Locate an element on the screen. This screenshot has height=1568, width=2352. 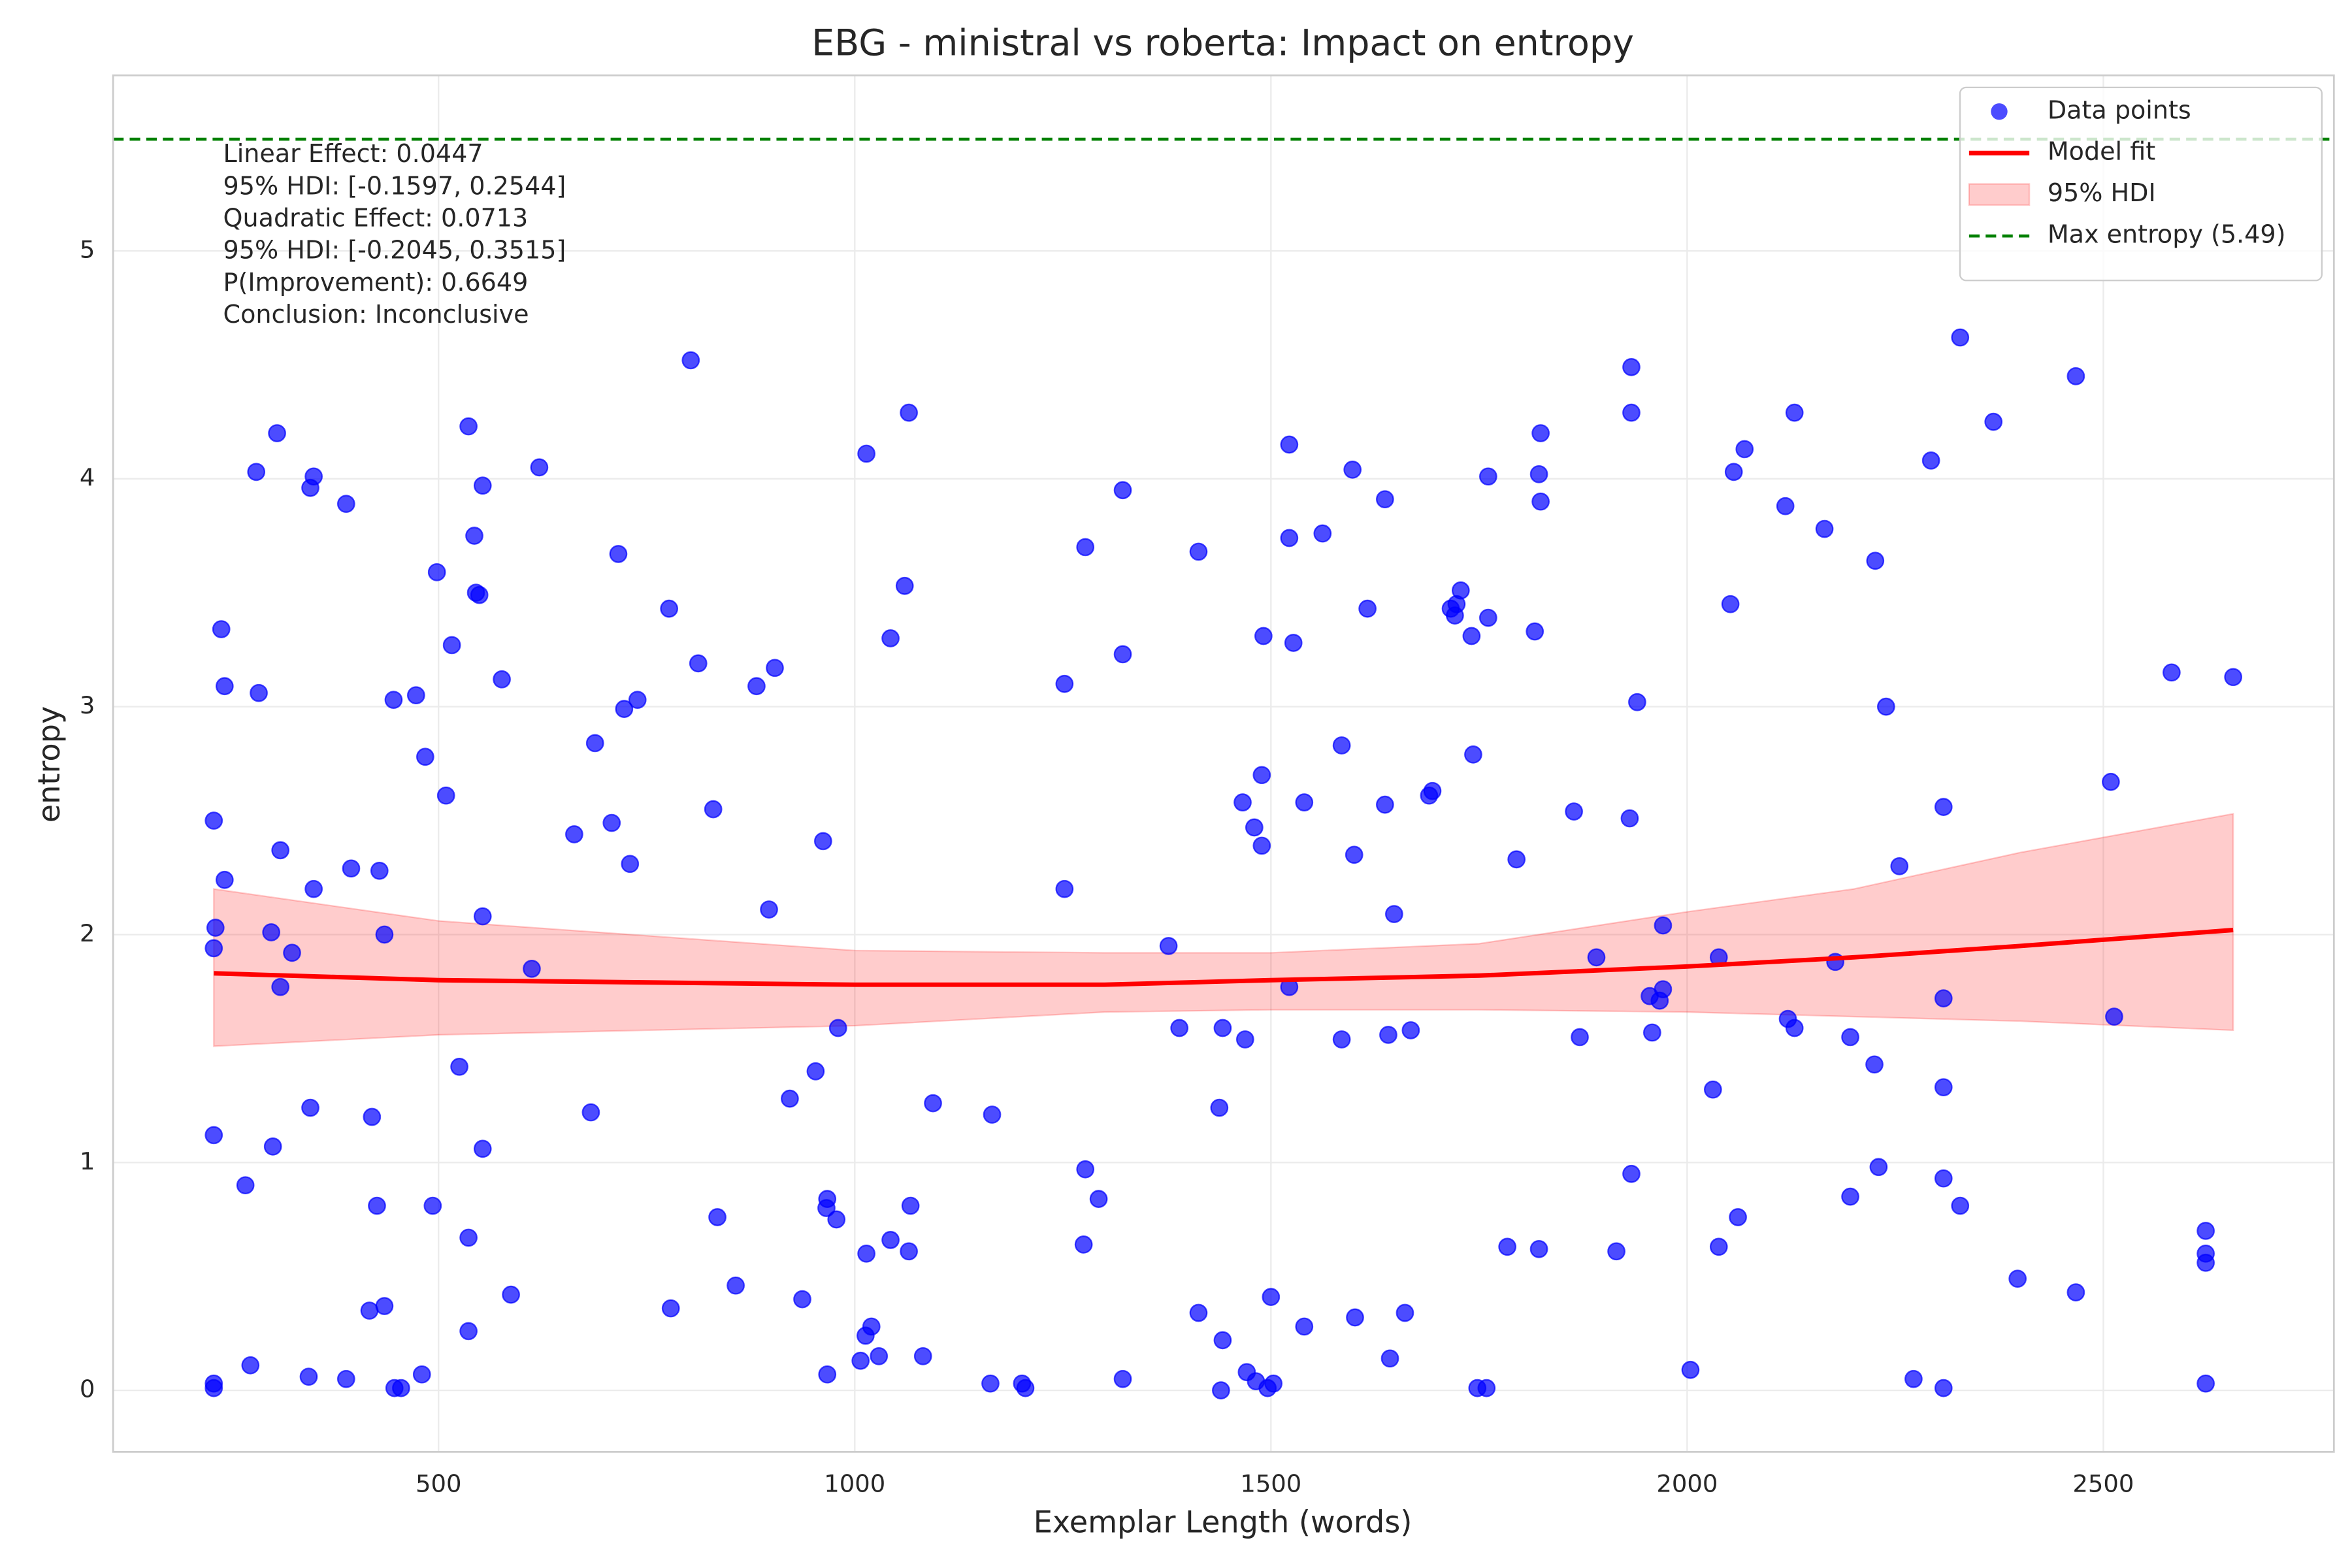
y-tick-label: 4 is located at coordinates (87, 477).